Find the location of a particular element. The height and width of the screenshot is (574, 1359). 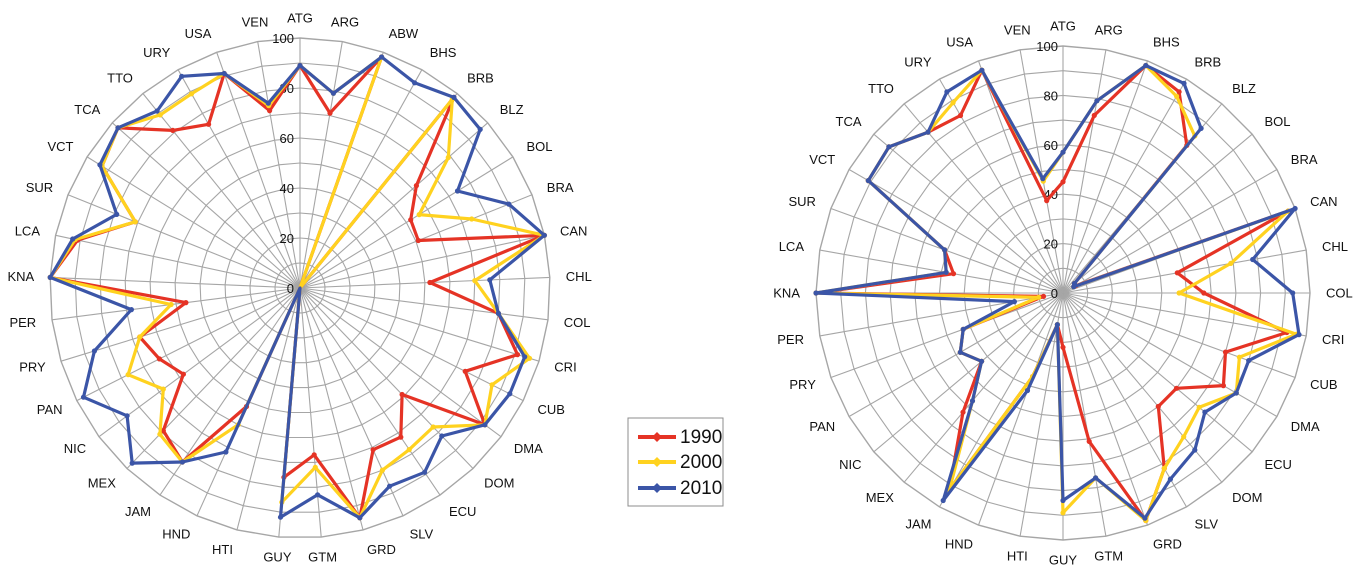

category-label: PAN is located at coordinates (50, 409).